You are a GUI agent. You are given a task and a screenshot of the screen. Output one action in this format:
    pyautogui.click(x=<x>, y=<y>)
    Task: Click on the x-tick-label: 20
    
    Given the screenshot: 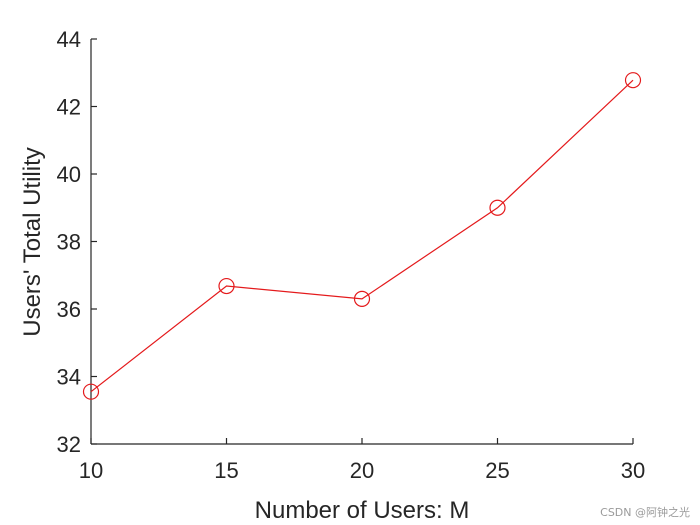 What is the action you would take?
    pyautogui.click(x=362, y=470)
    